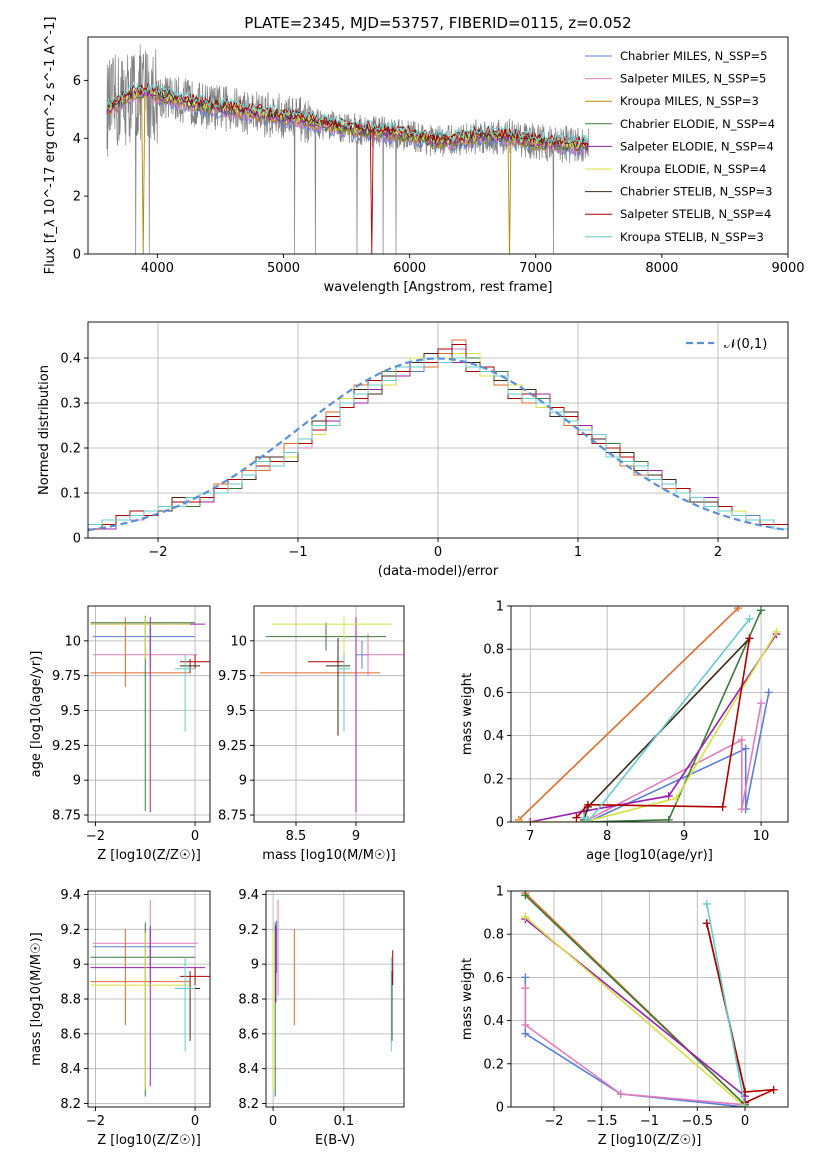 The height and width of the screenshot is (1170, 819). I want to click on panel-EBV-vs-mass: 0 0.1 8.2 8.4 8.6 8.8 9 9.2 9.4 E(B-V), so click(321, 1018).